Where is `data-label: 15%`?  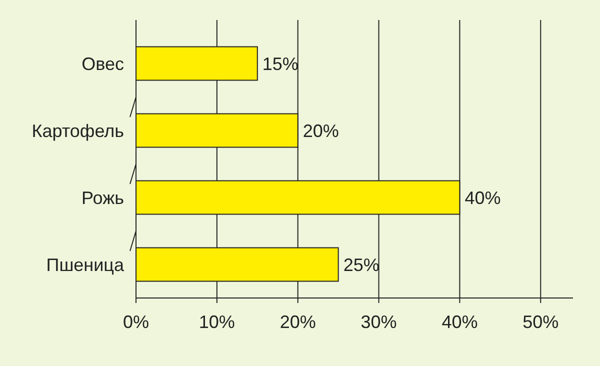 data-label: 15% is located at coordinates (280, 64).